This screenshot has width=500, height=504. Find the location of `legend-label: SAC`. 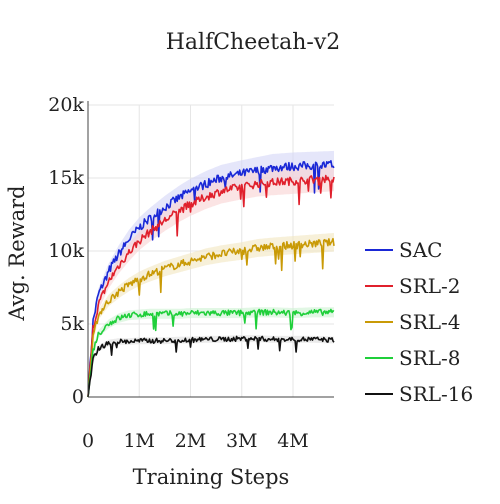

legend-label: SAC is located at coordinates (420, 250).